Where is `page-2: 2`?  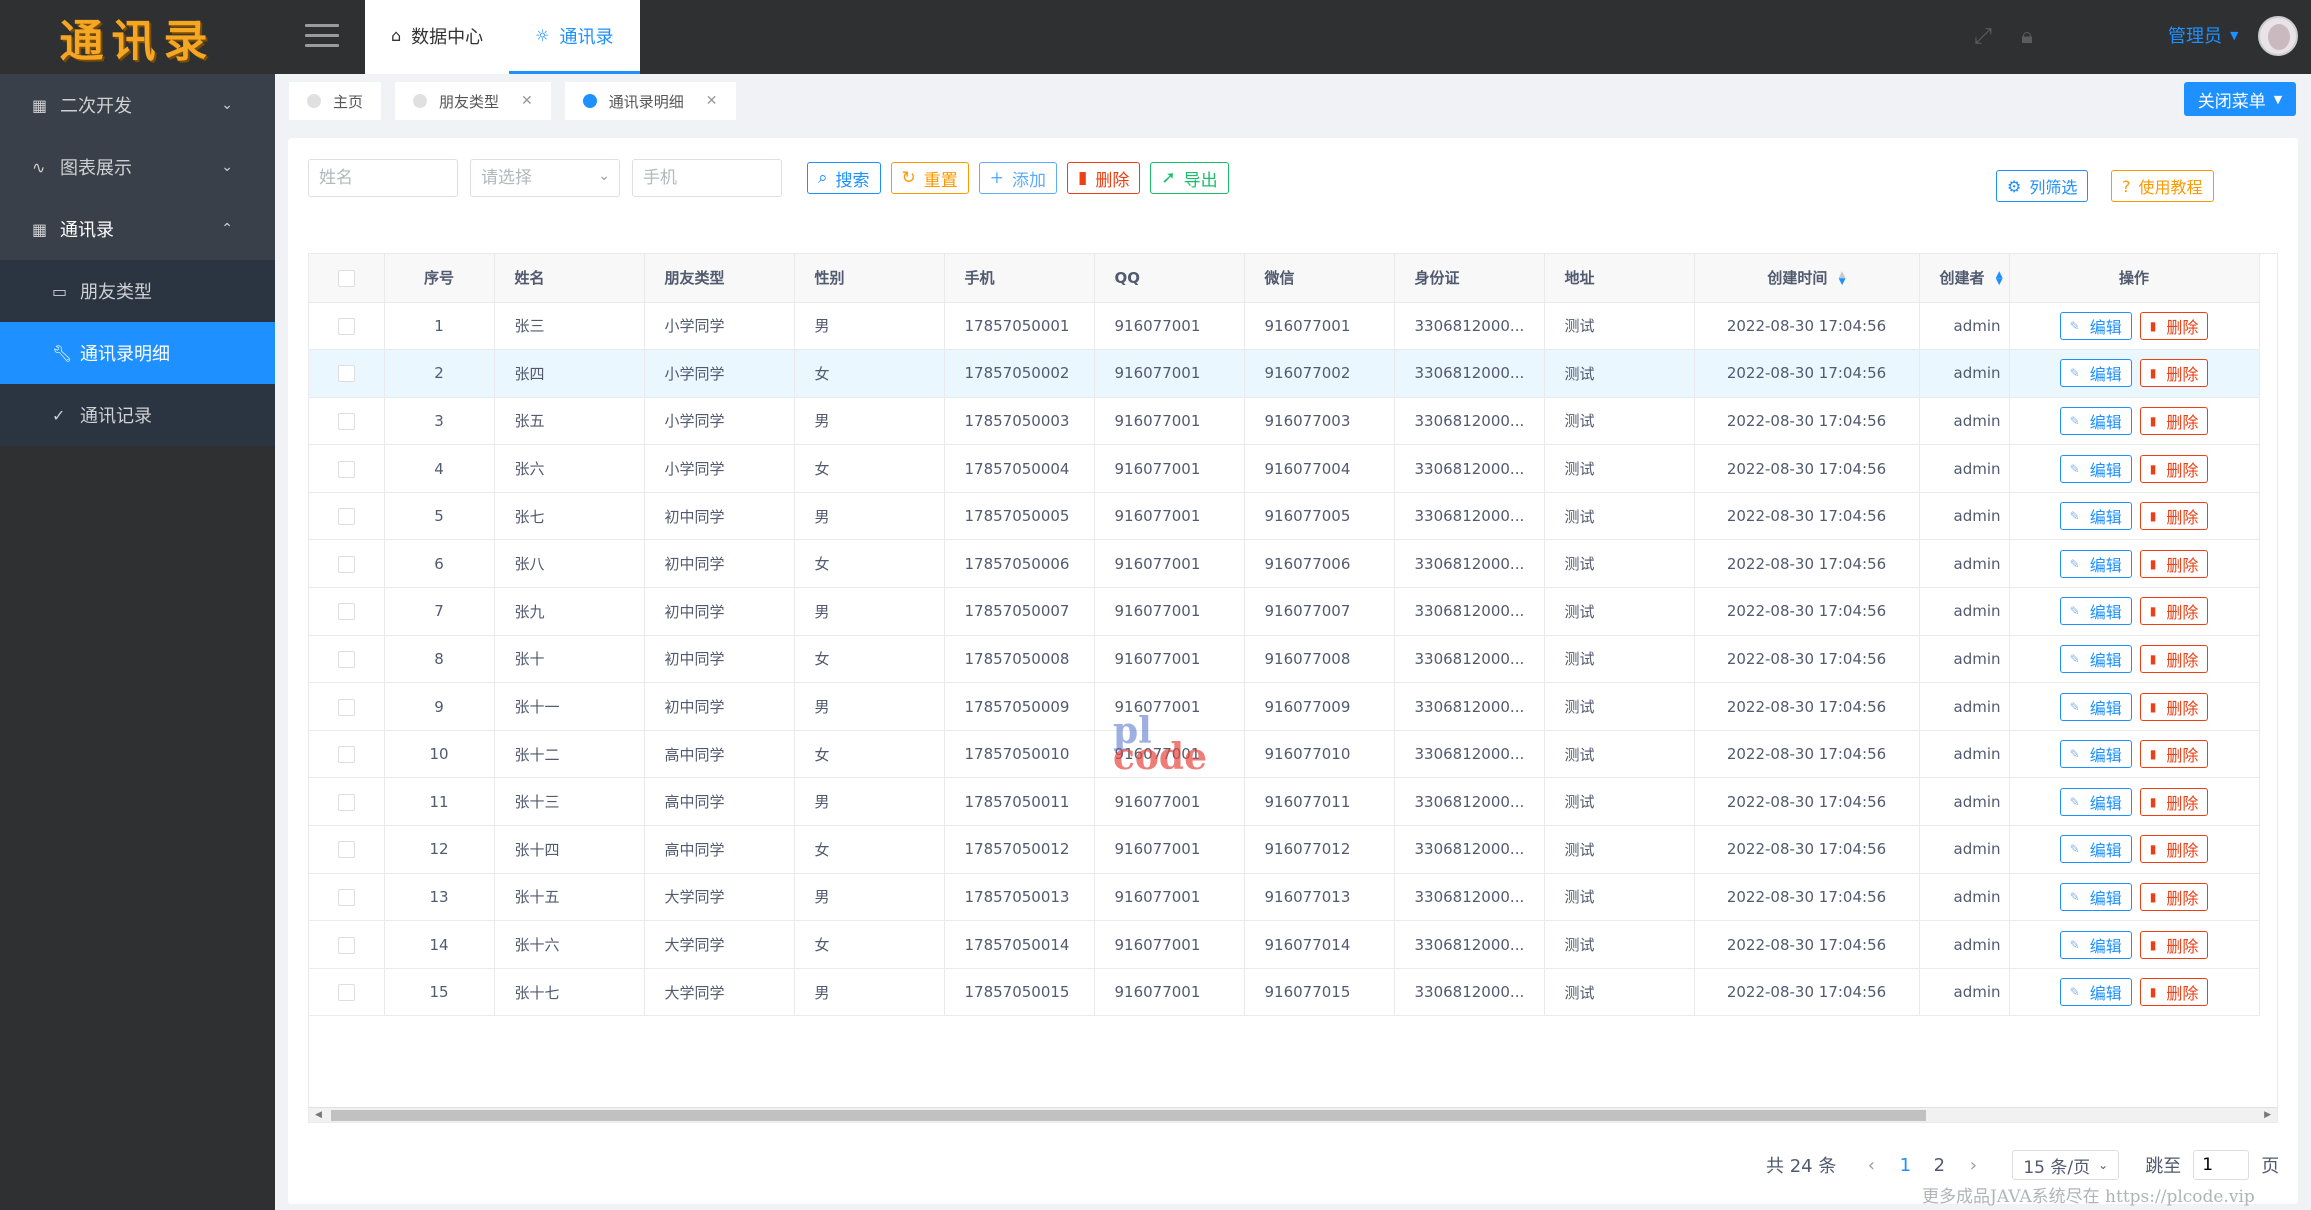
page-2: 2 is located at coordinates (1939, 1165).